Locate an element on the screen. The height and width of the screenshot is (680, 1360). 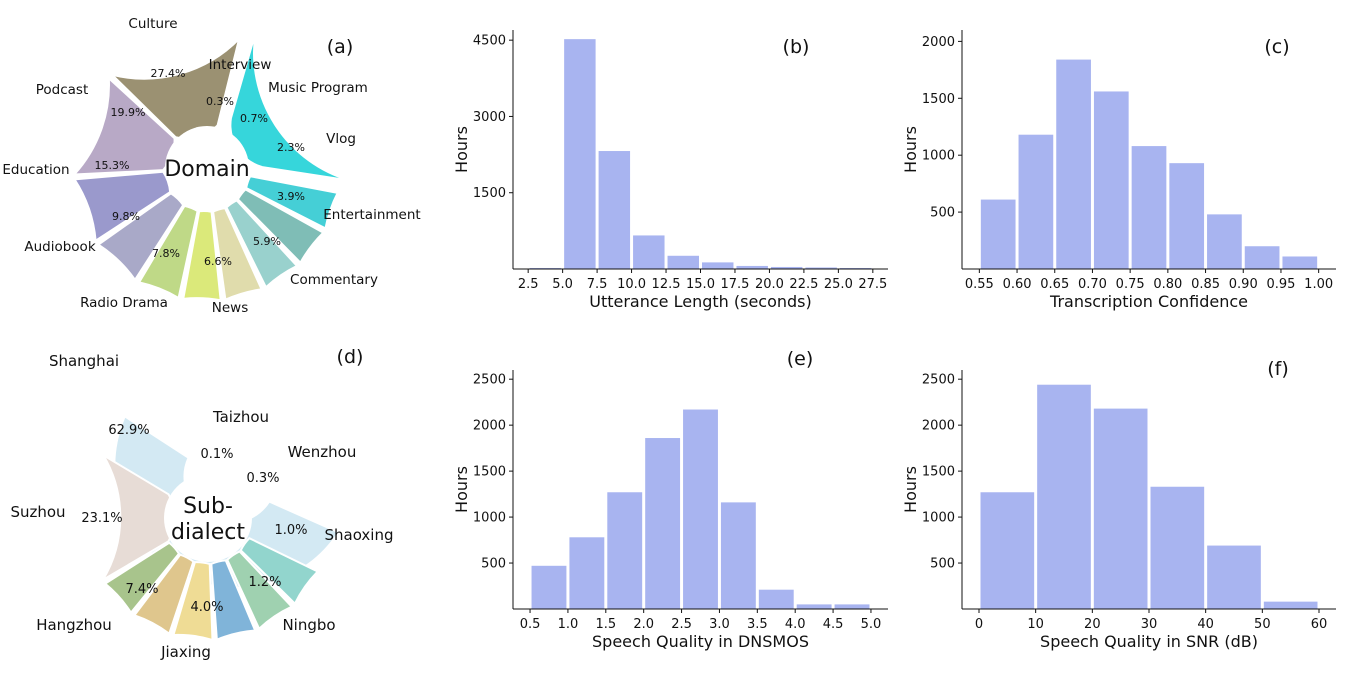
x-tick-label: 17.5 is located at coordinates (734, 284).